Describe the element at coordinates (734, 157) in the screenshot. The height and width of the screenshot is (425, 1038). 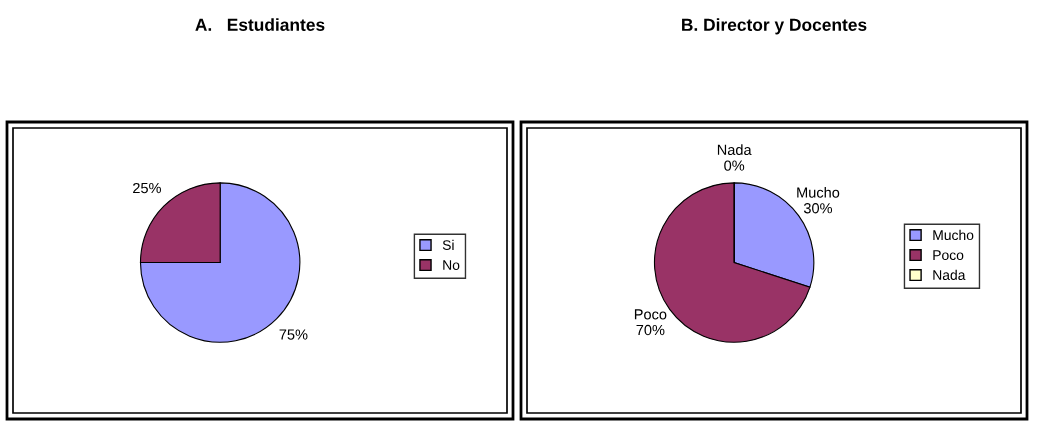
I see `text: Nada 0%` at that location.